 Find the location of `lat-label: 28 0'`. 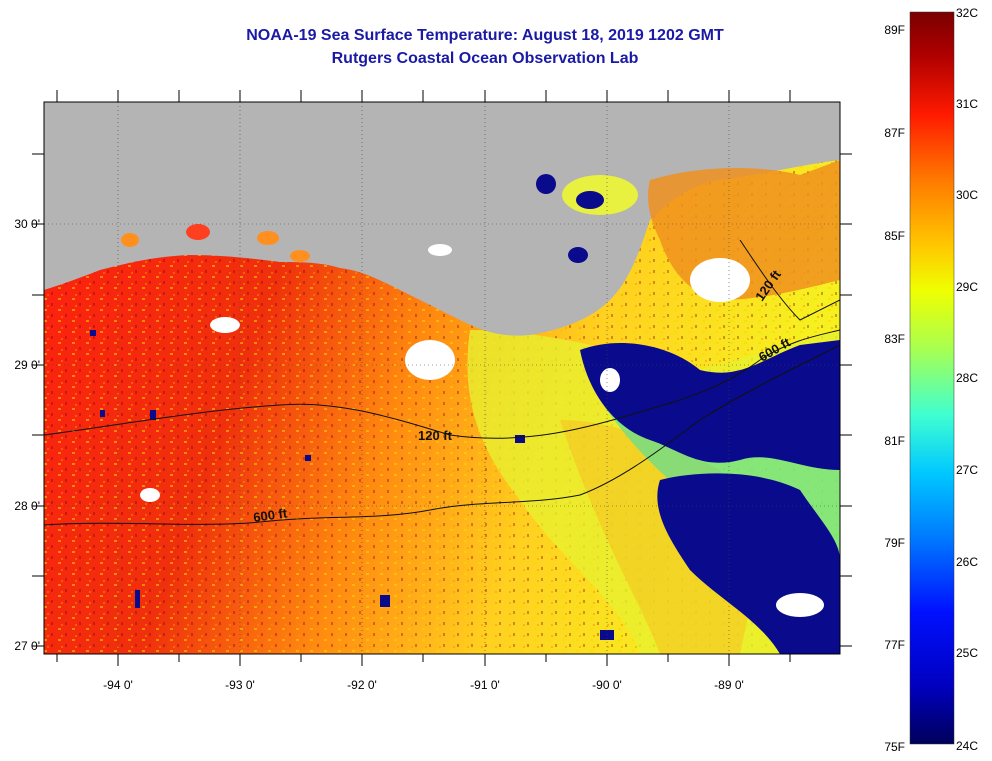

lat-label: 28 0' is located at coordinates (27, 506).